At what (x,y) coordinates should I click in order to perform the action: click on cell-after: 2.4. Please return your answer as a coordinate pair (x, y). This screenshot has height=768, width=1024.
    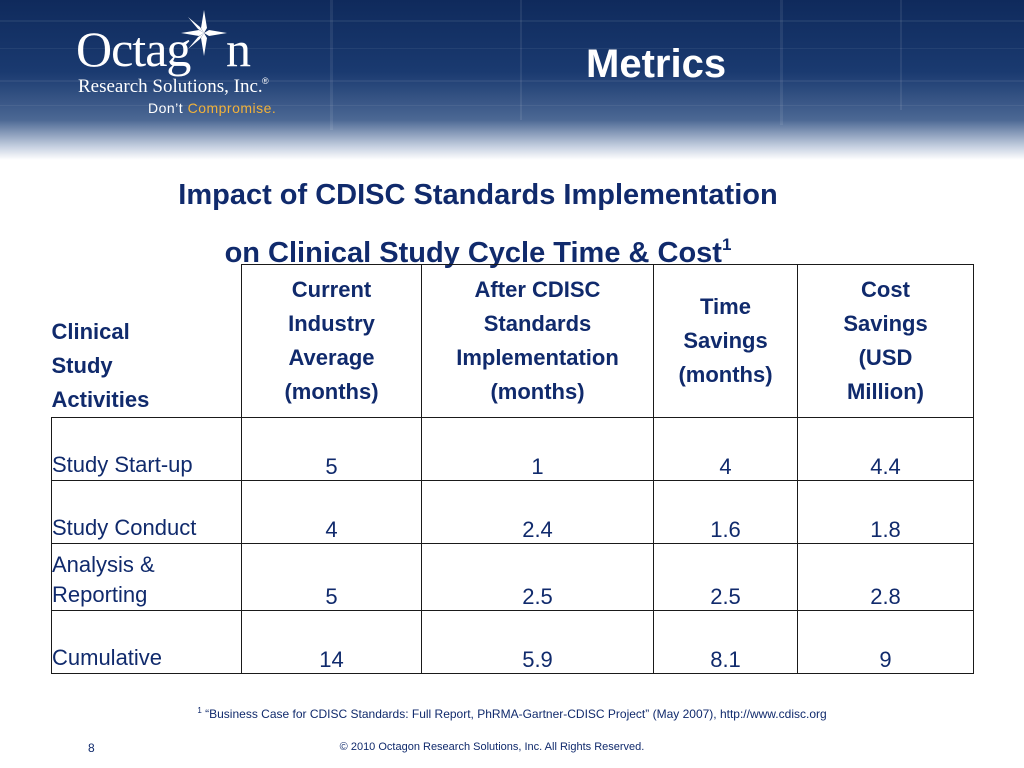
    Looking at the image, I should click on (537, 512).